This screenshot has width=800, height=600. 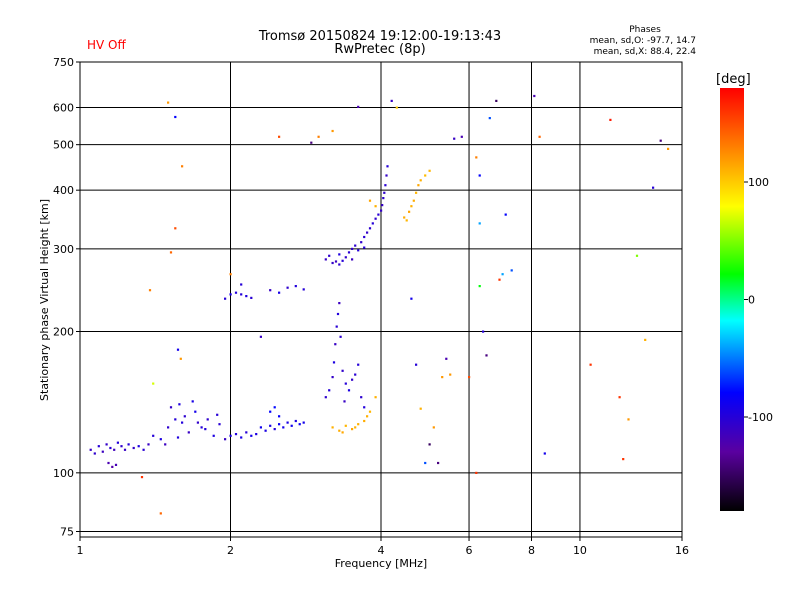 What do you see at coordinates (63, 473) in the screenshot?
I see `y-tick-label: 100` at bounding box center [63, 473].